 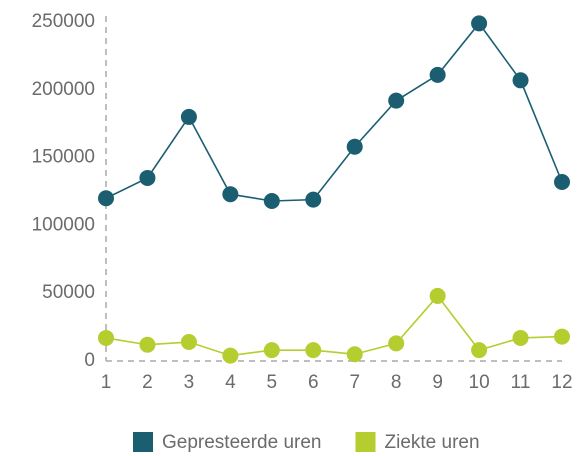 What do you see at coordinates (521, 382) in the screenshot?
I see `x-tick-label: 11` at bounding box center [521, 382].